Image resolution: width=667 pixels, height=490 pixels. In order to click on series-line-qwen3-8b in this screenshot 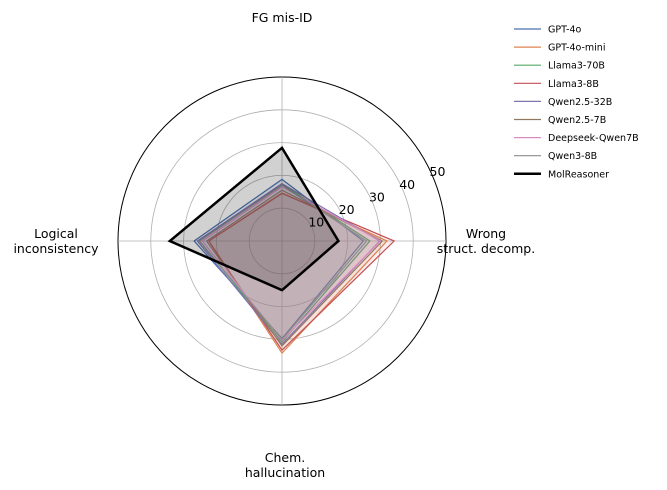, I will do `click(283, 262)`.